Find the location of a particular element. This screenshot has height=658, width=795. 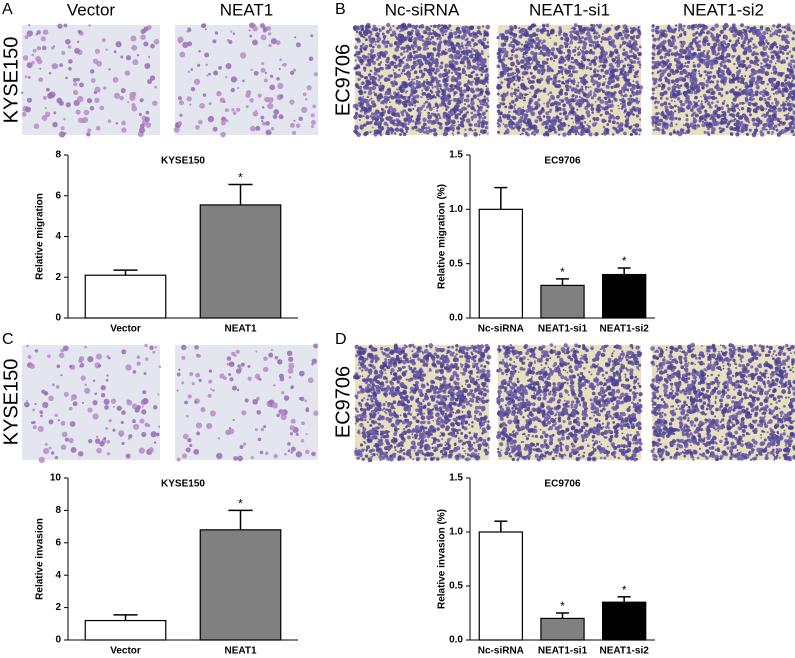

micrograph is located at coordinates (90, 80).